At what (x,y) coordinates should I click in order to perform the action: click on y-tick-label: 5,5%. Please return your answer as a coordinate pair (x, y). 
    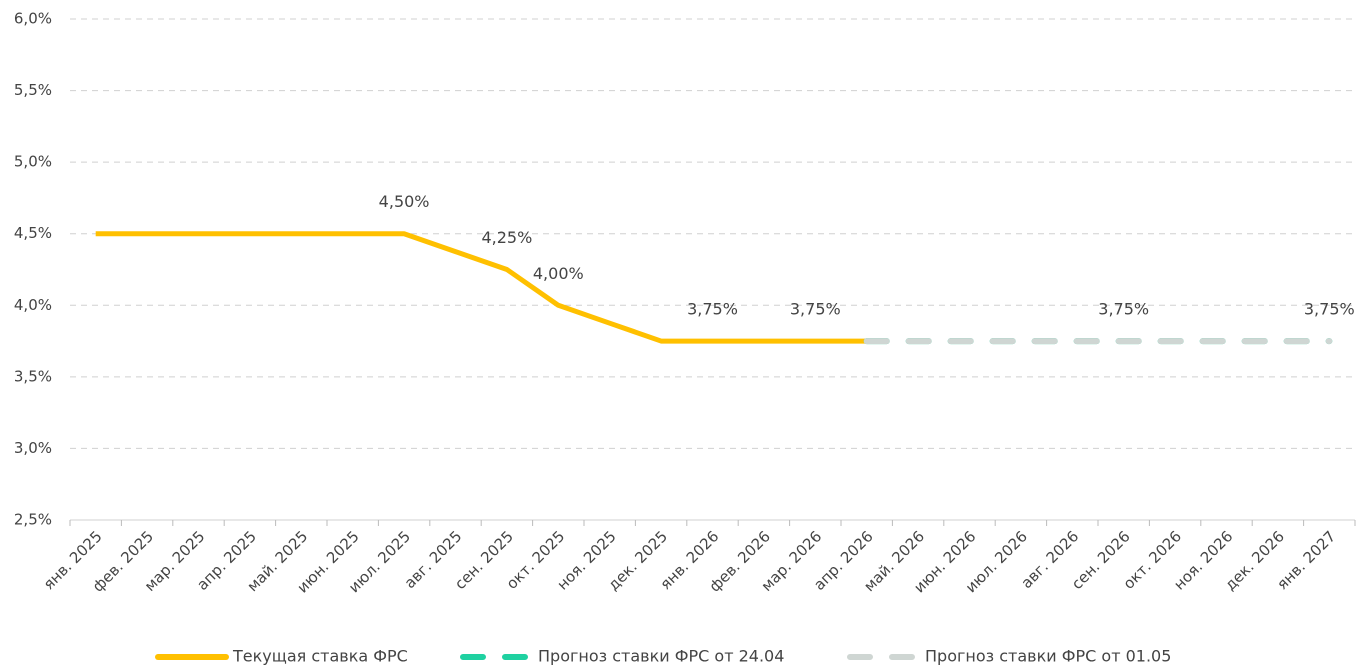
    Looking at the image, I should click on (33, 90).